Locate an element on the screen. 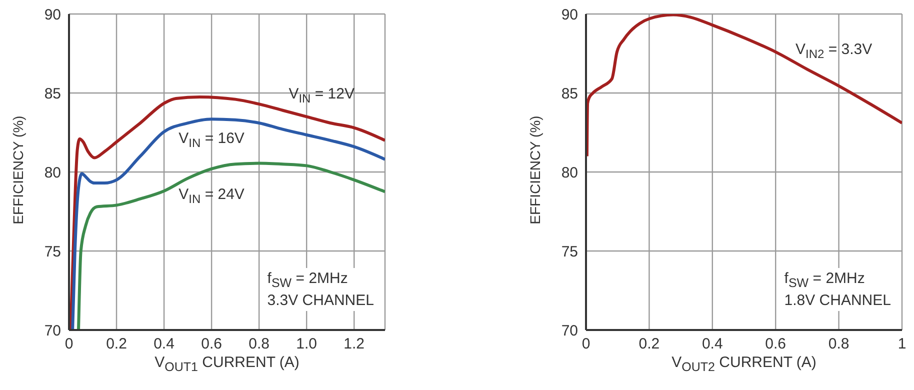 This screenshot has width=914, height=390. x-axis-title: V$_{OUT1}$ CURRENT (A) is located at coordinates (227, 364).